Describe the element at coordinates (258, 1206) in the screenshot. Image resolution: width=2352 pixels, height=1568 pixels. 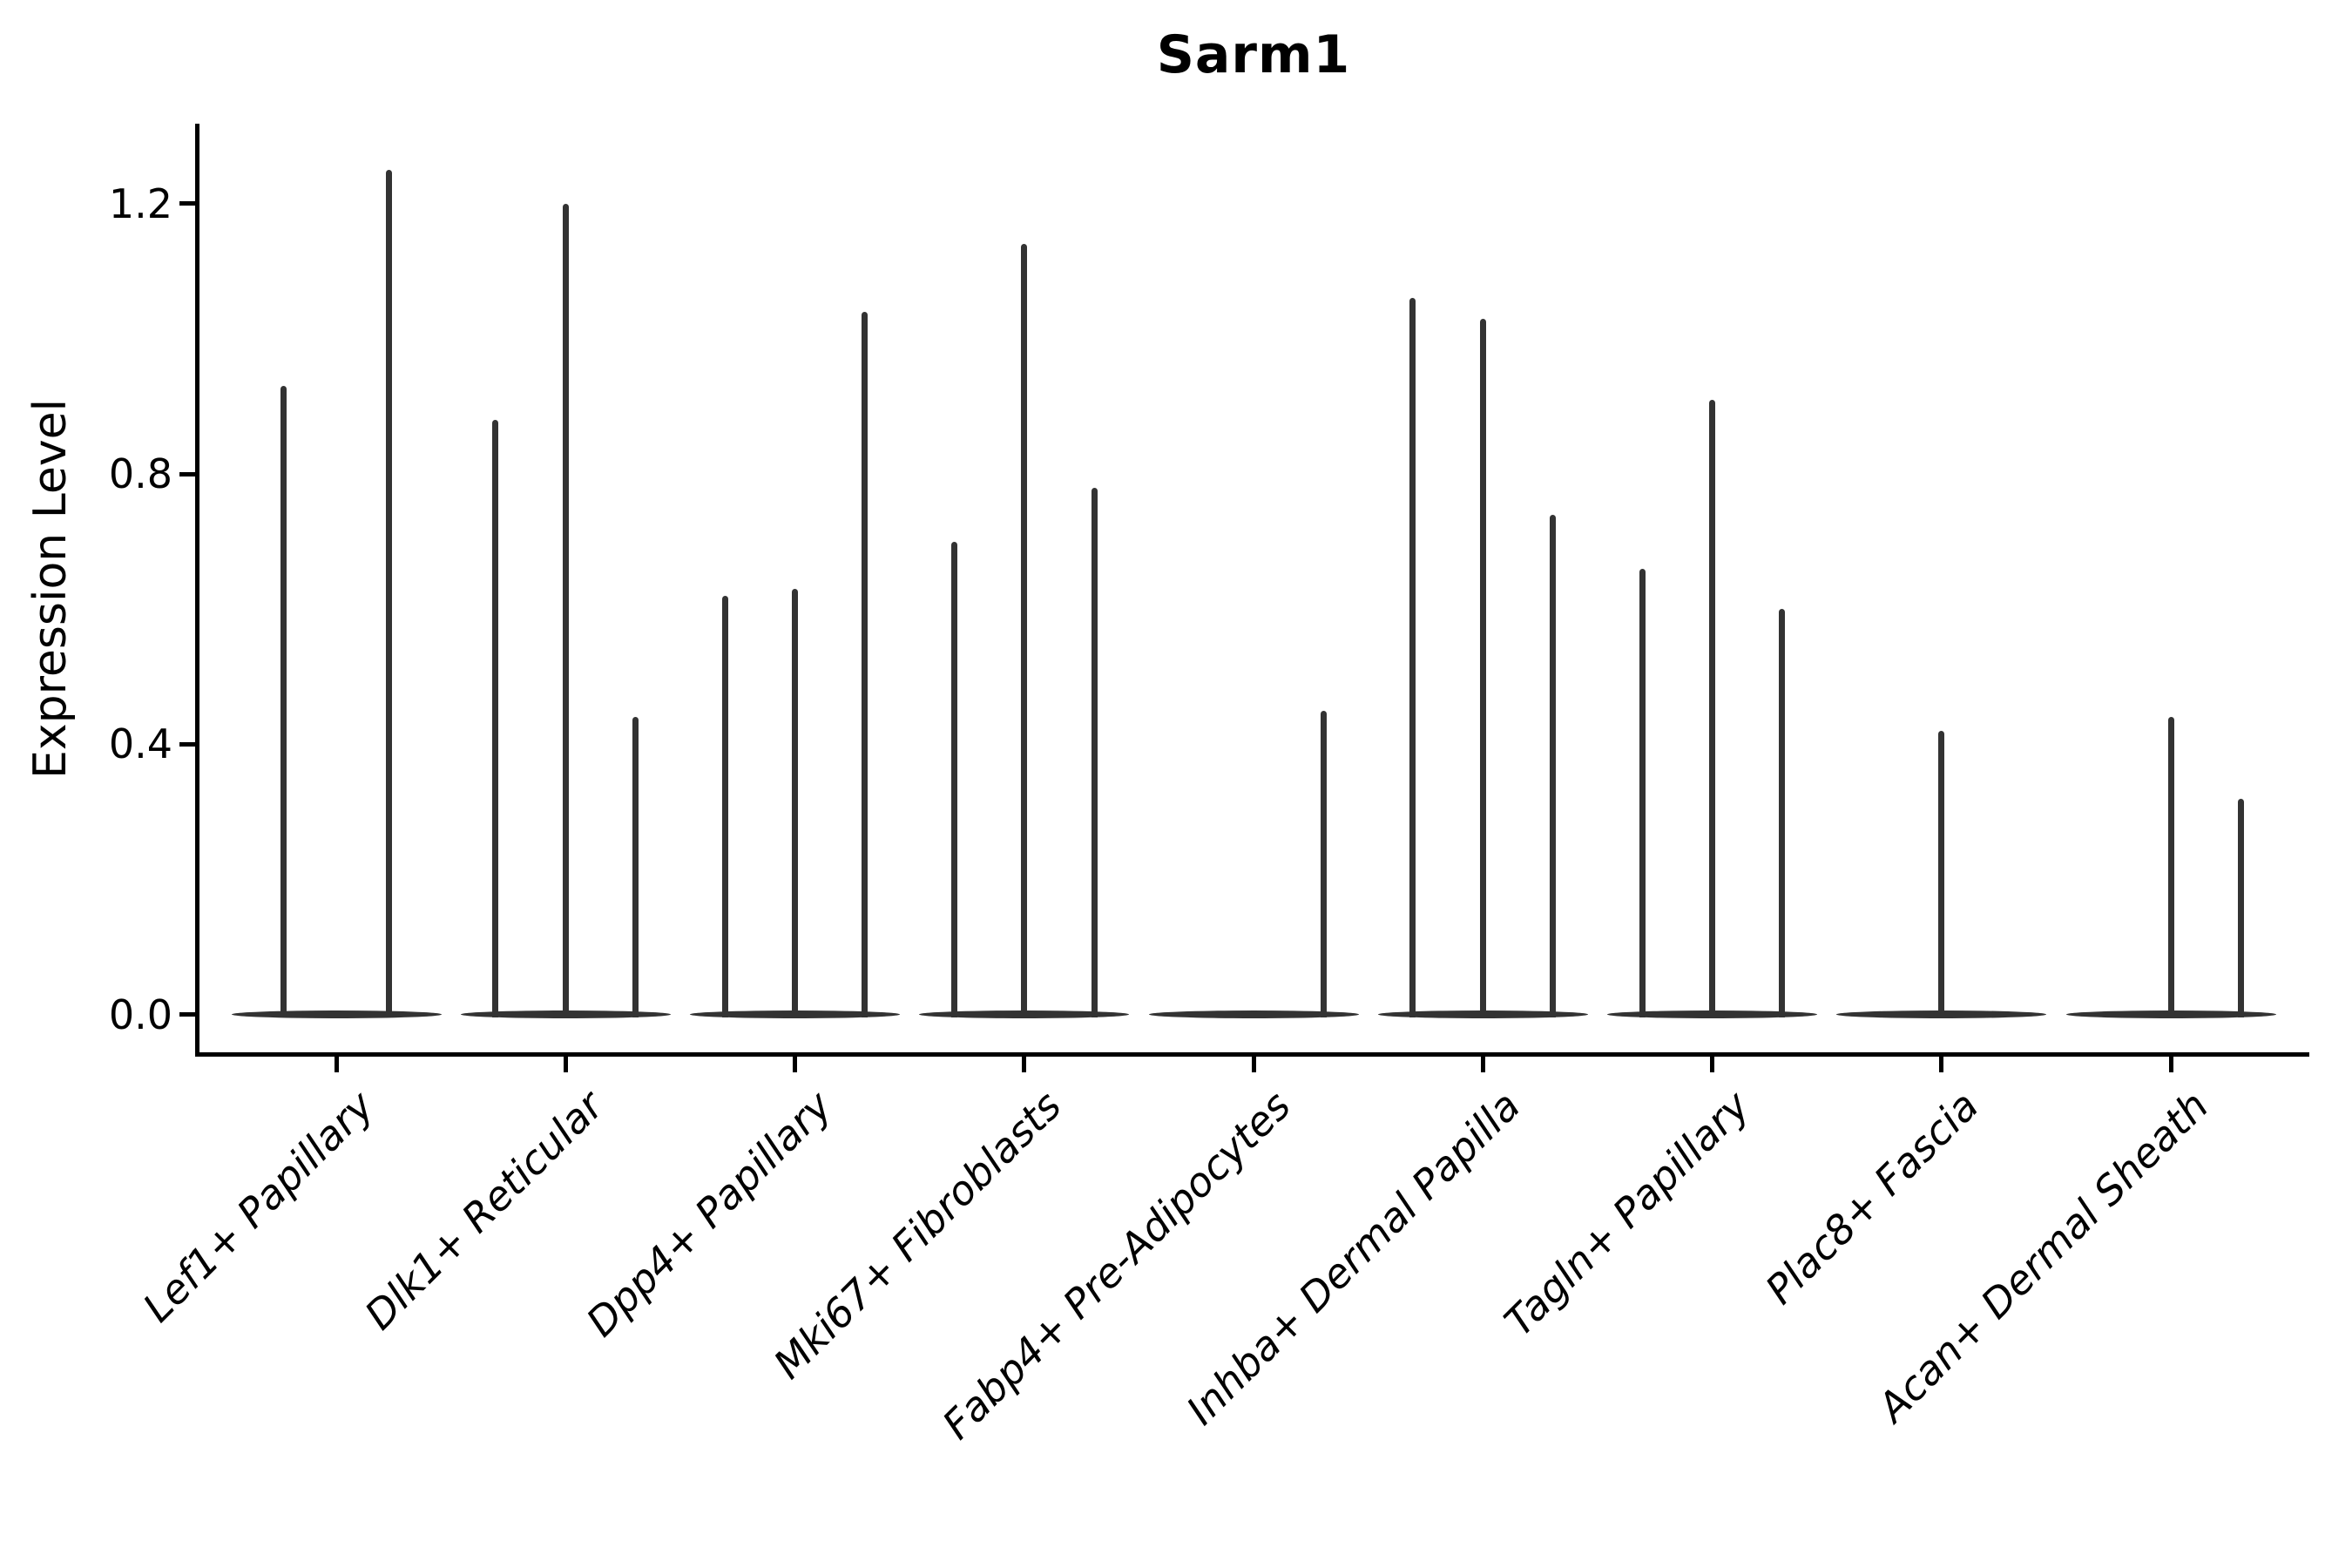
I see `x-tick-label: Lef1+ Papillary` at that location.